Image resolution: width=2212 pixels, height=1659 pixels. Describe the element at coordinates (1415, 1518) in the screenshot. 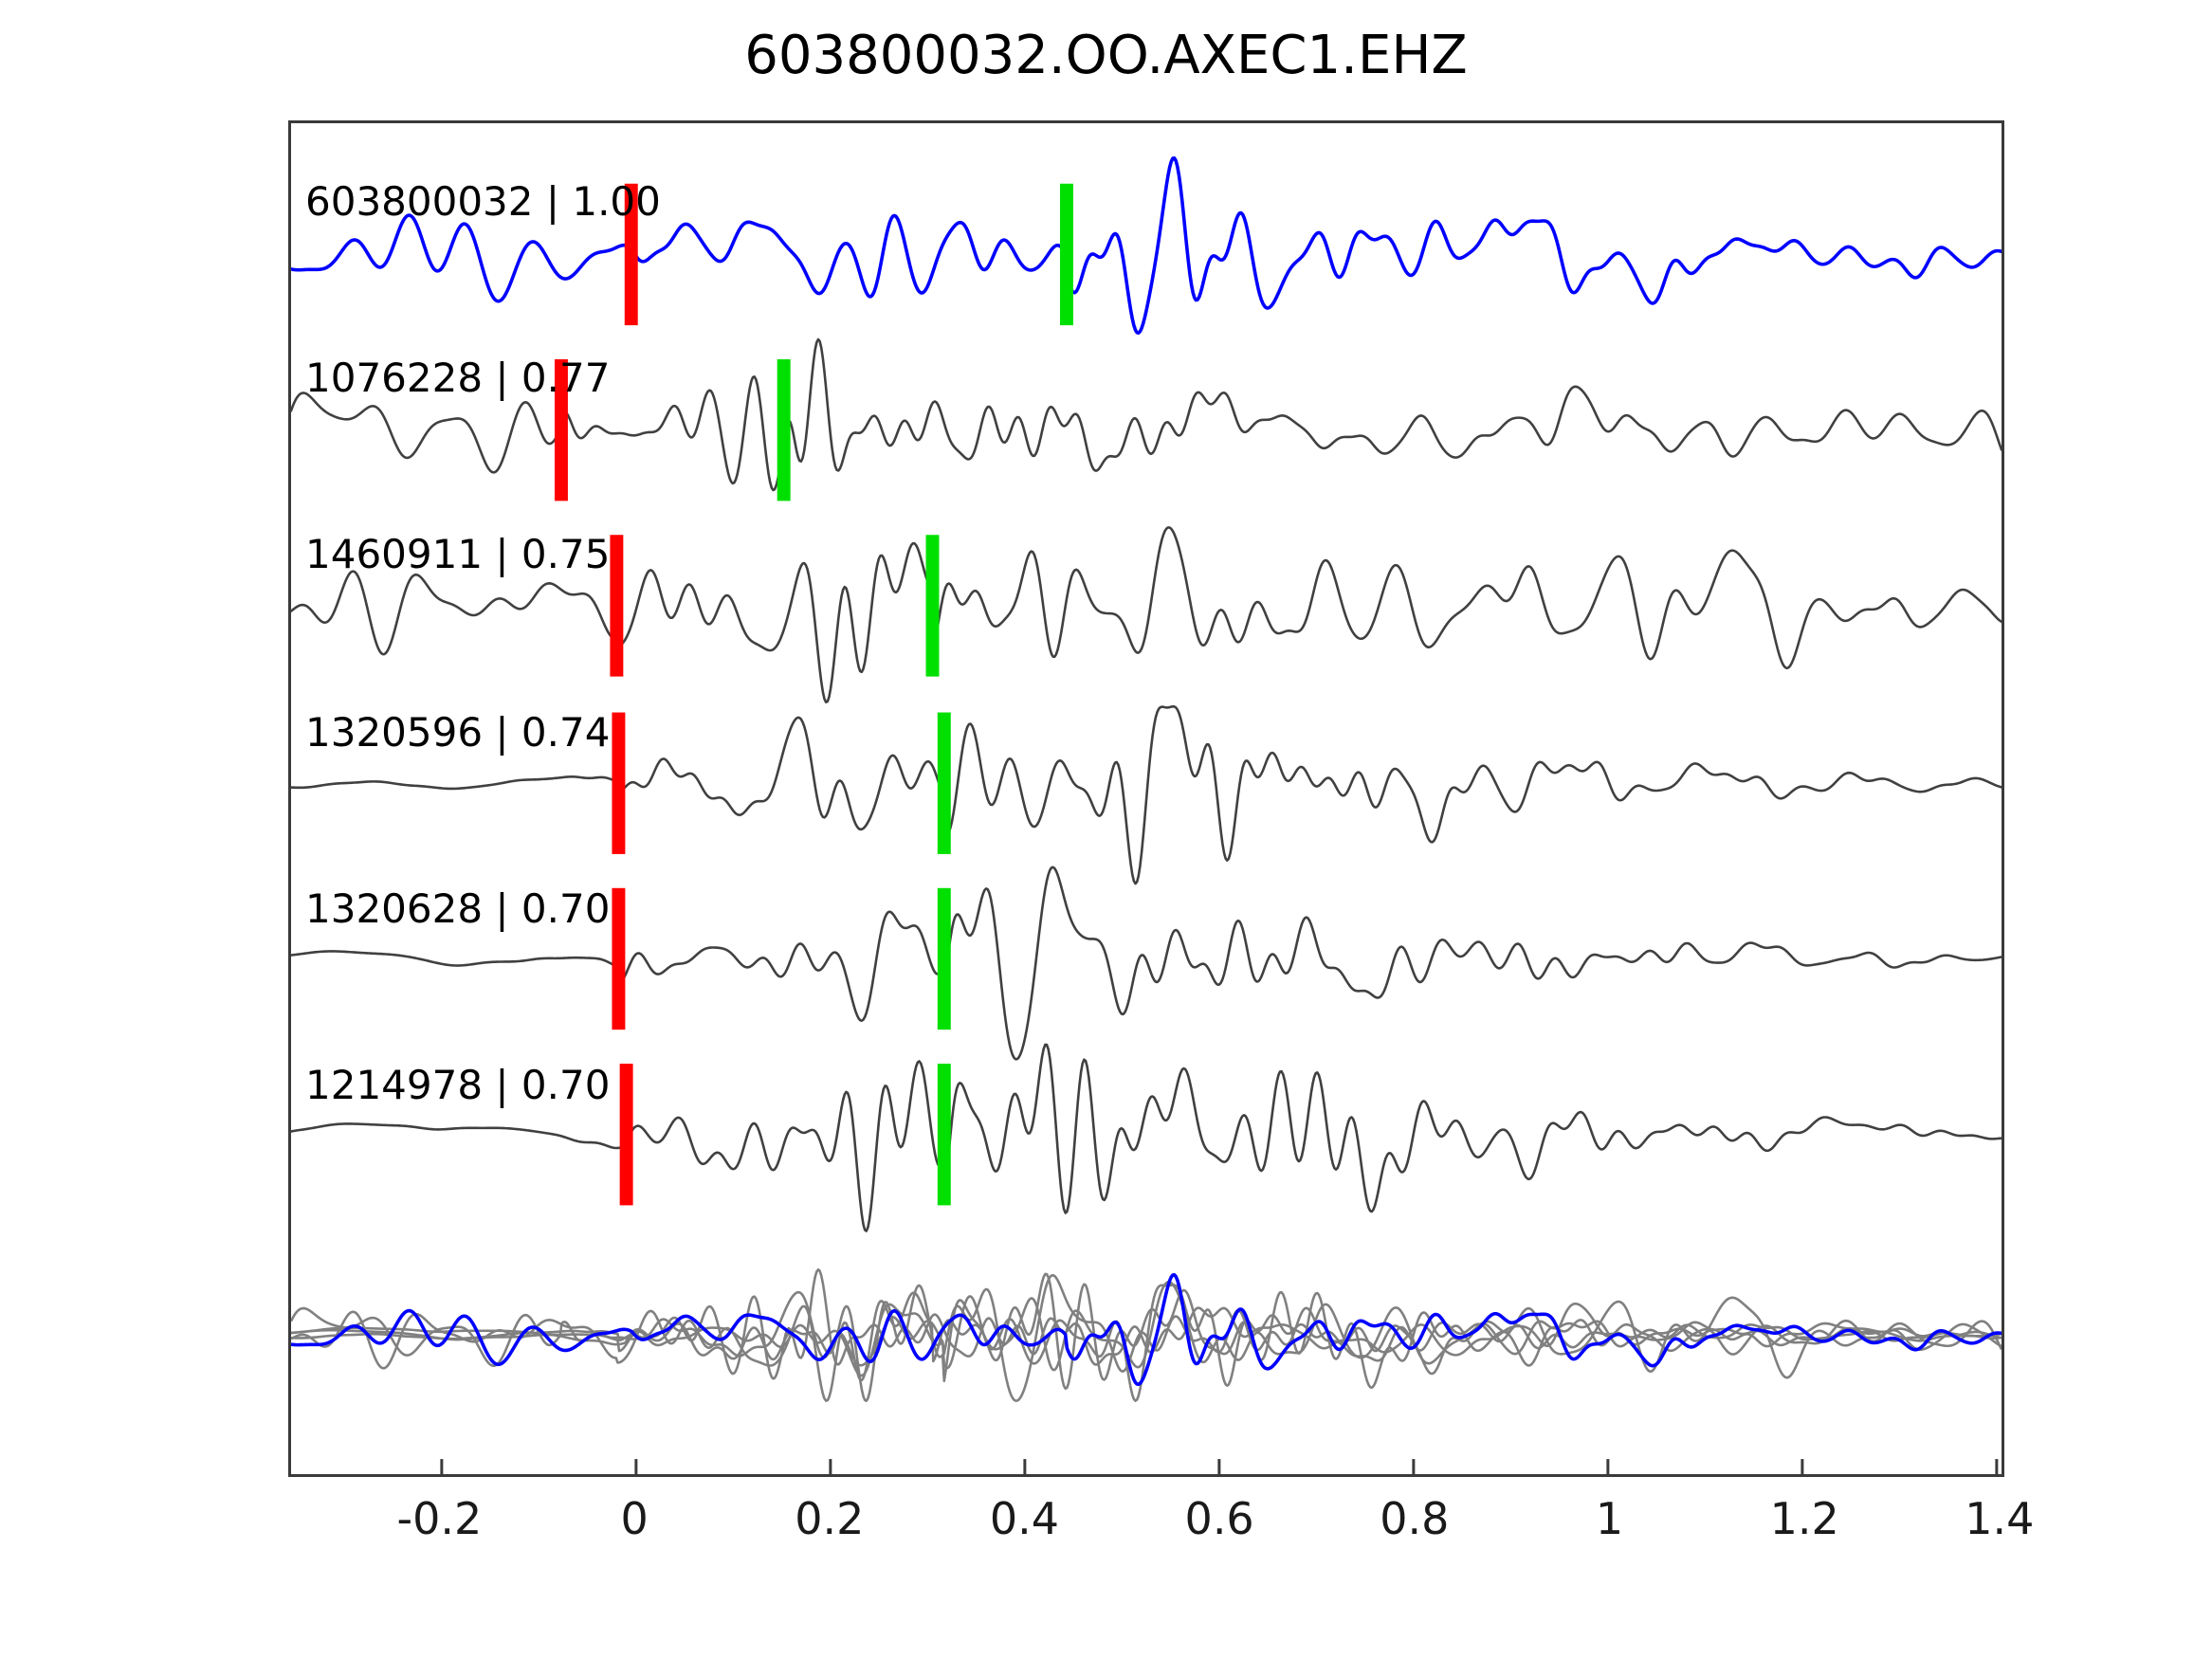

I see `x-tick-label: 0.8` at that location.